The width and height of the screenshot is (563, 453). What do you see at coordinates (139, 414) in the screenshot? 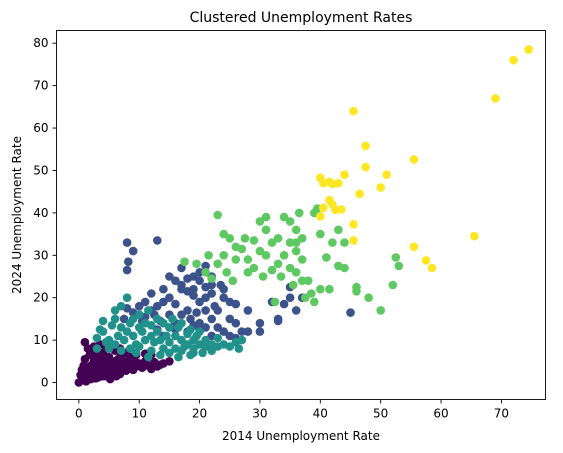
I see `x-tick-label: 10` at bounding box center [139, 414].